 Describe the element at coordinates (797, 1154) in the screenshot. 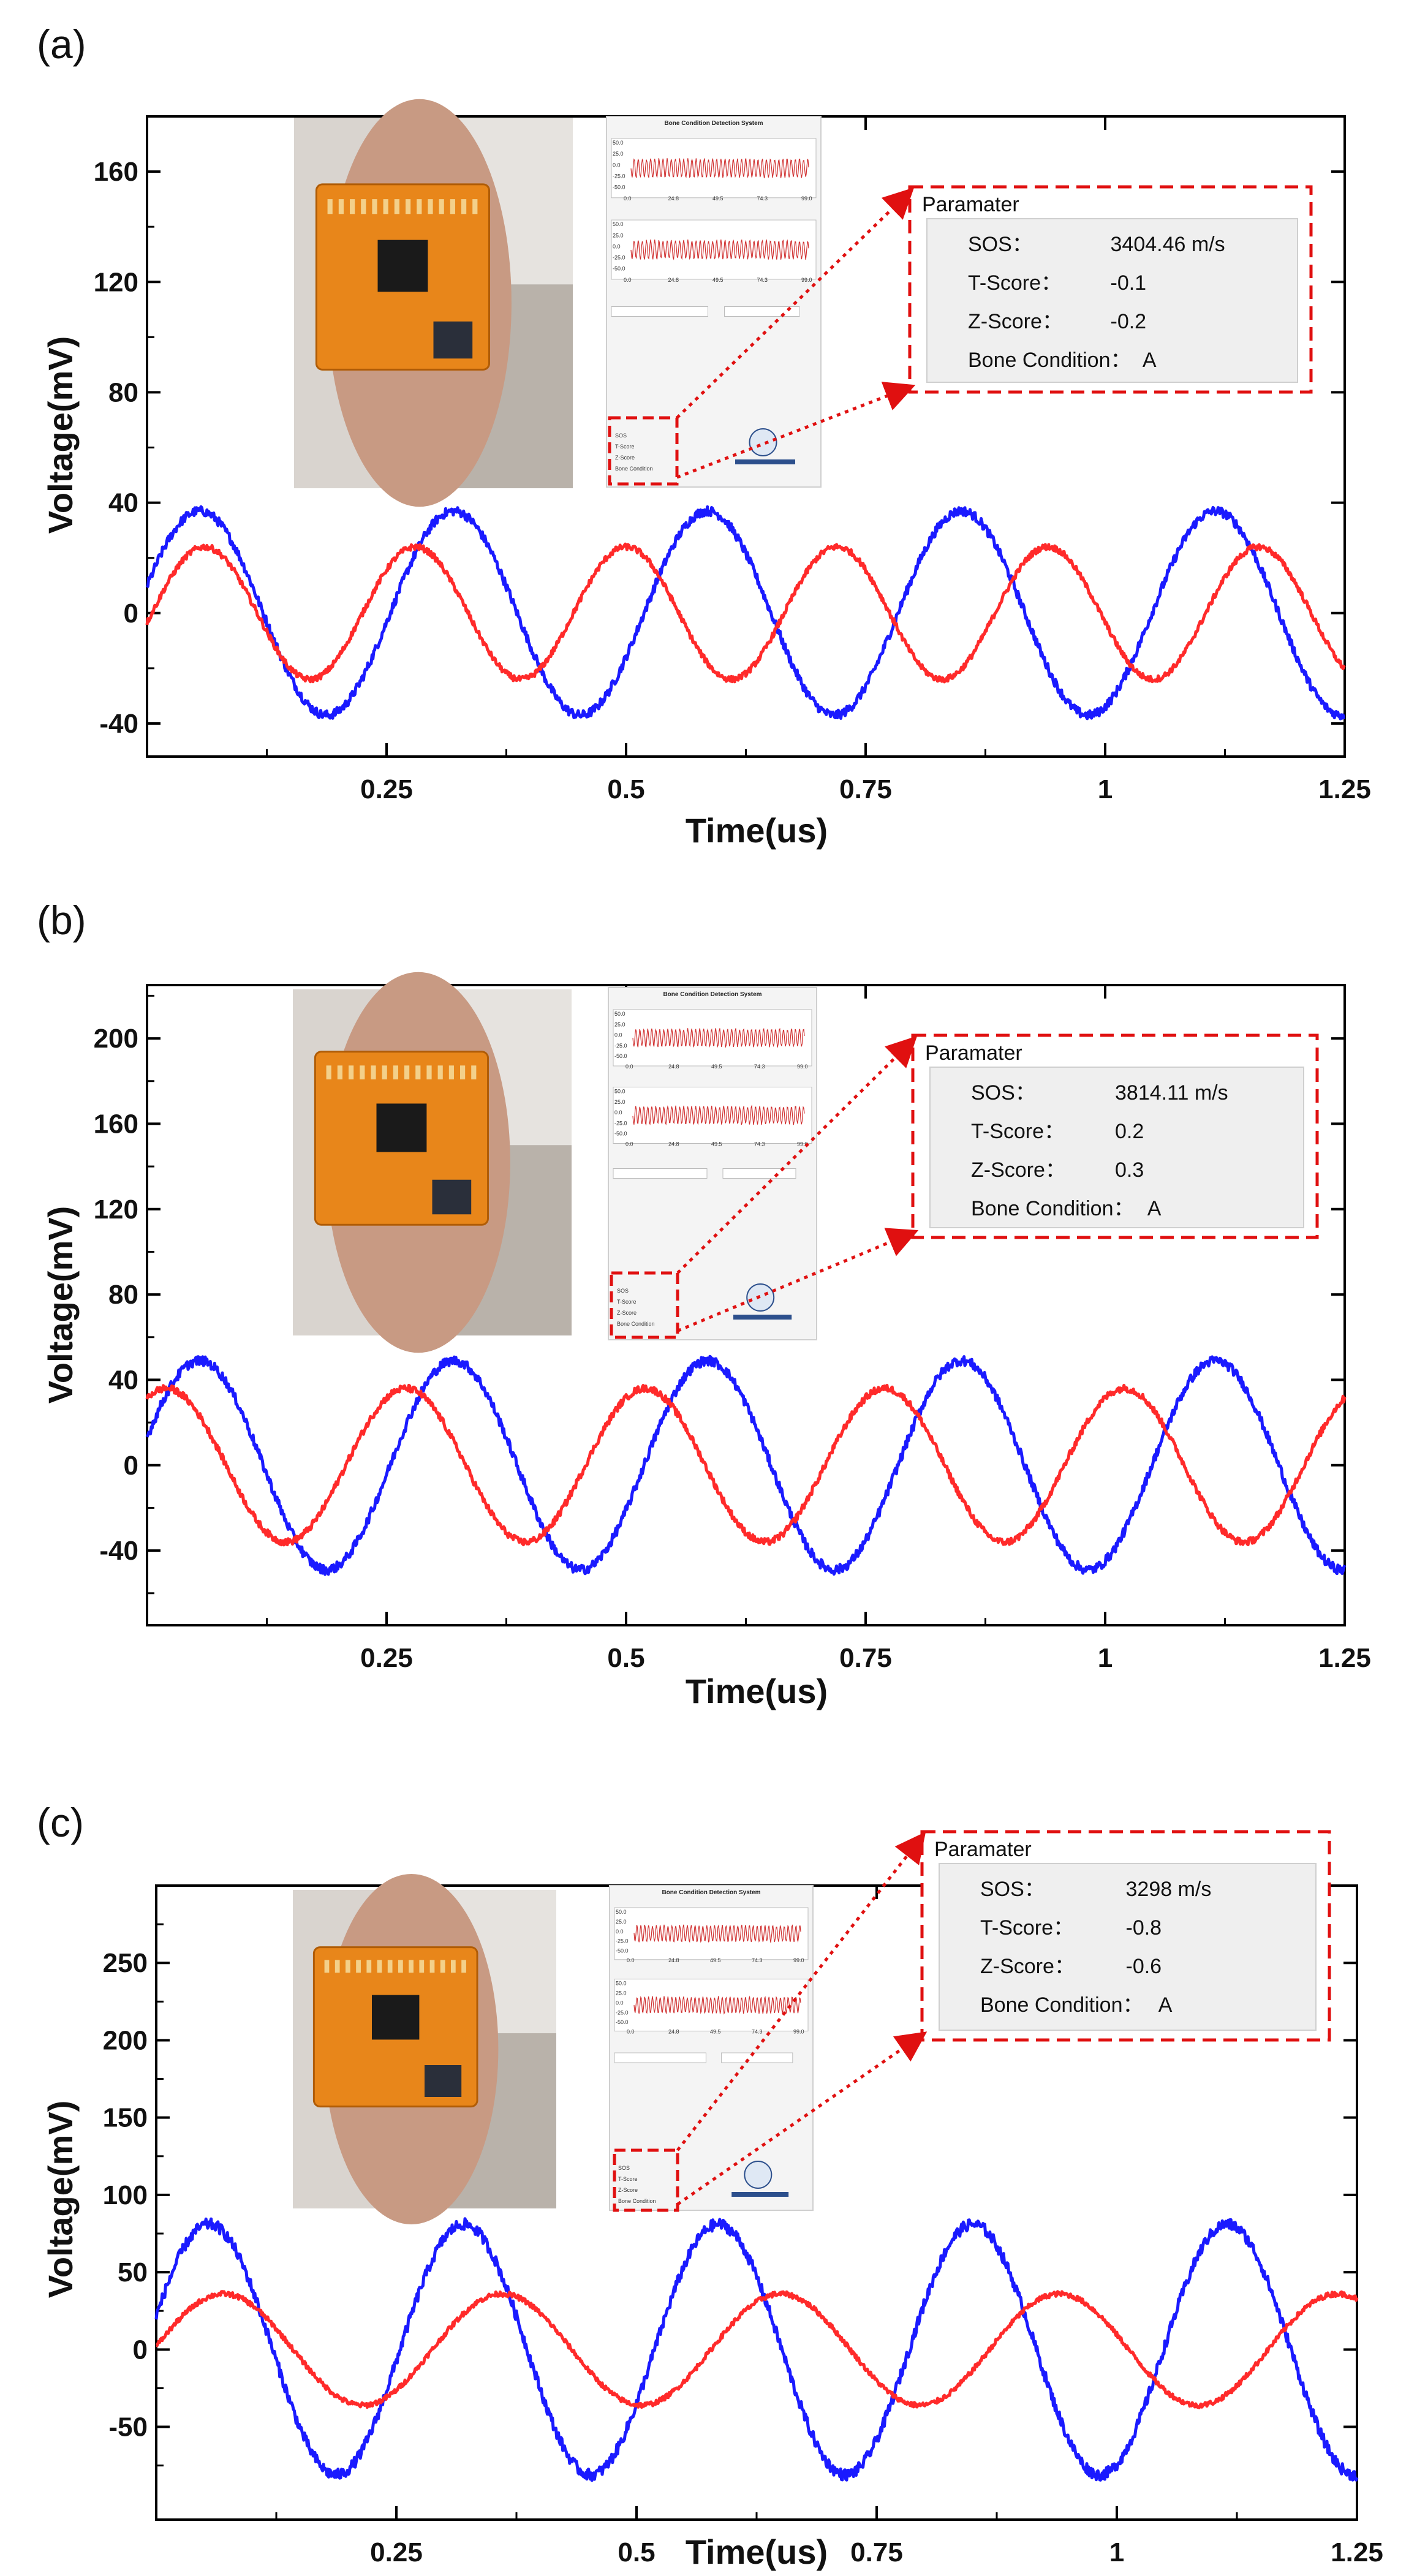

I see `callout-arrow-top` at that location.